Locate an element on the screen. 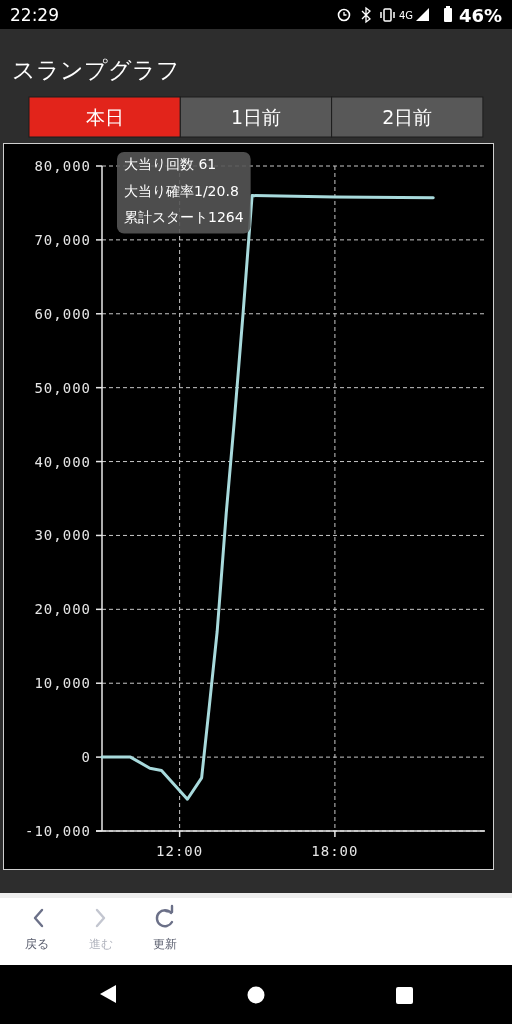  y-tick-label: 30,000 is located at coordinates (62, 535).